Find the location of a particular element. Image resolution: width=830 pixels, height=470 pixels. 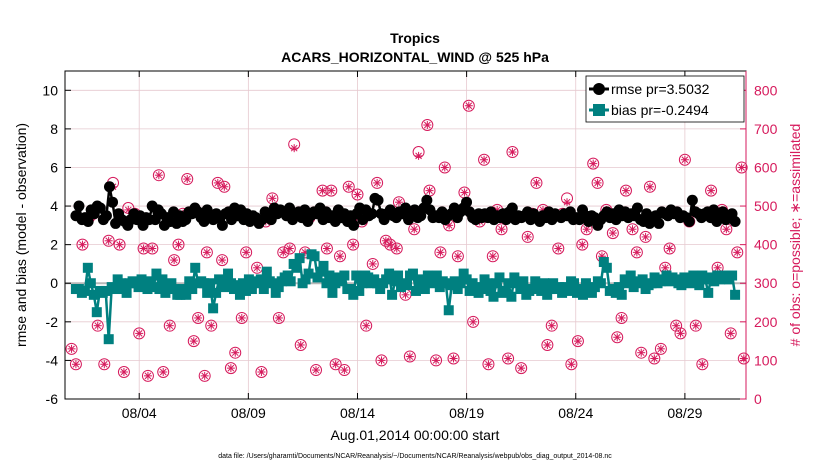

y-tick-label: 8 is located at coordinates (54, 129).